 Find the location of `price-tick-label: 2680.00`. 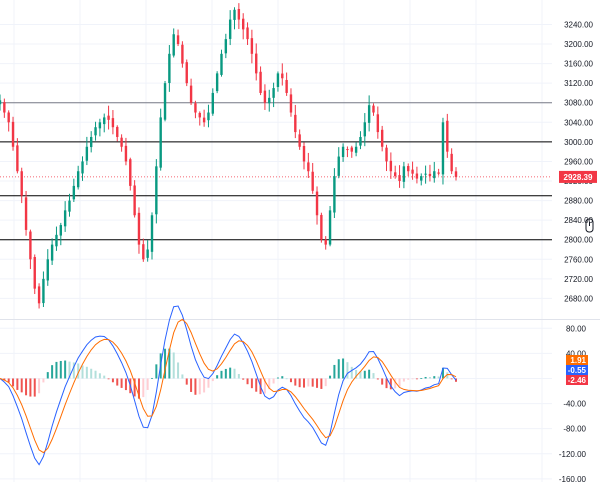

price-tick-label: 2680.00 is located at coordinates (578, 298).